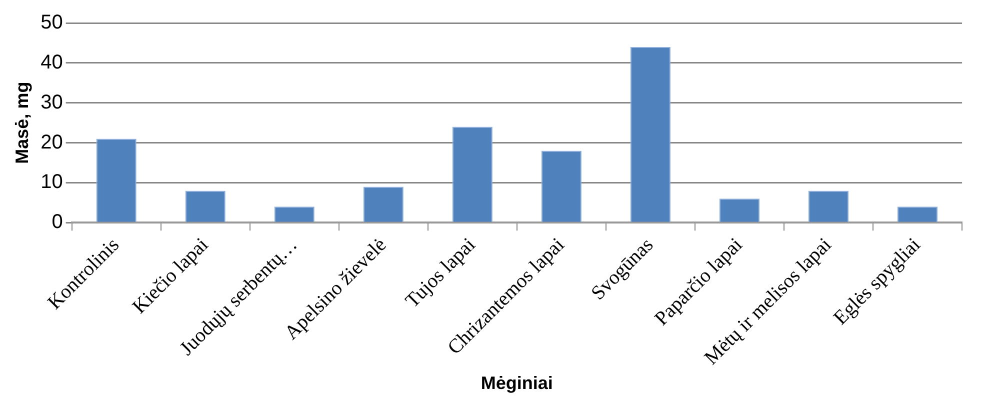  I want to click on y-tick-label: 0, so click(57, 222).